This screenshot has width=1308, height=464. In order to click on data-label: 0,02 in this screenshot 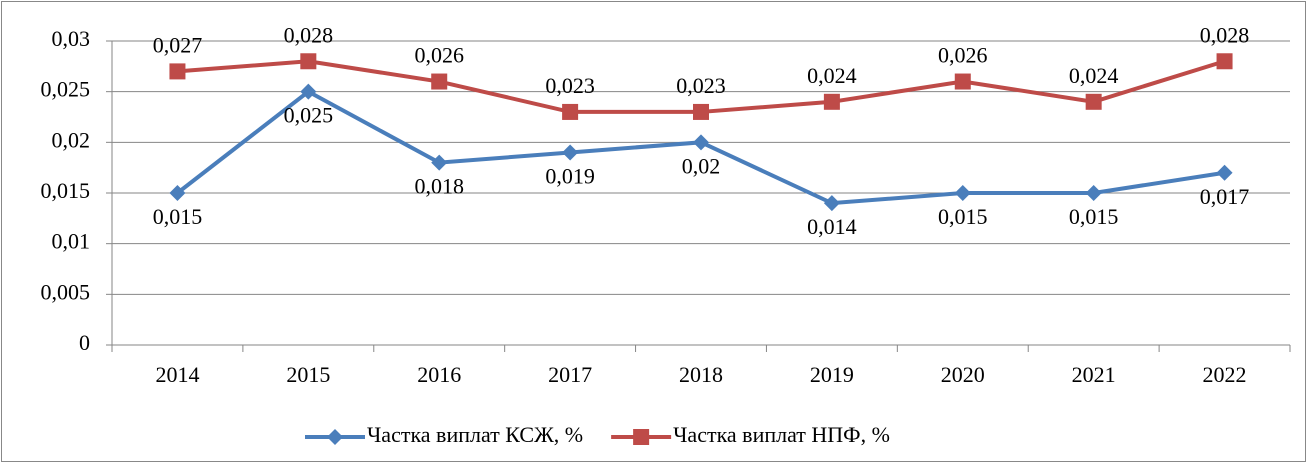, I will do `click(701, 165)`.